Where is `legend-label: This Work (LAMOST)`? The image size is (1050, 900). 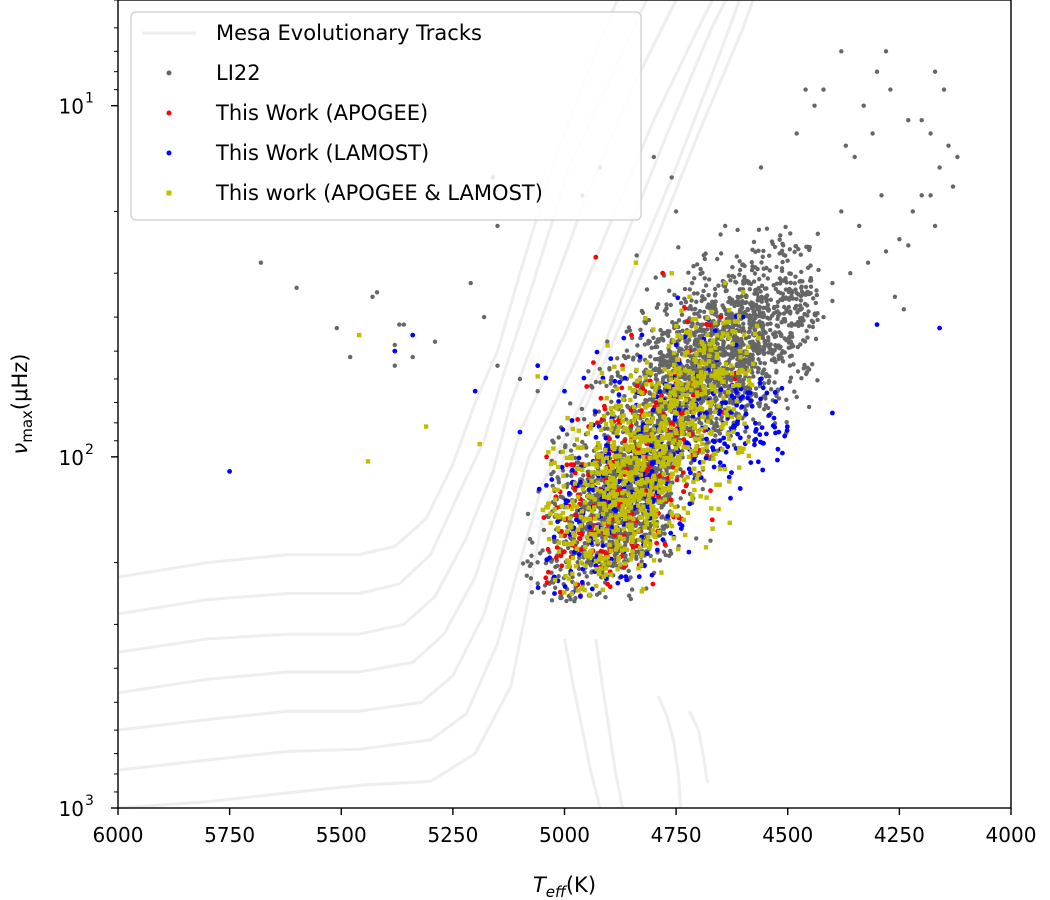 legend-label: This Work (LAMOST) is located at coordinates (322, 153).